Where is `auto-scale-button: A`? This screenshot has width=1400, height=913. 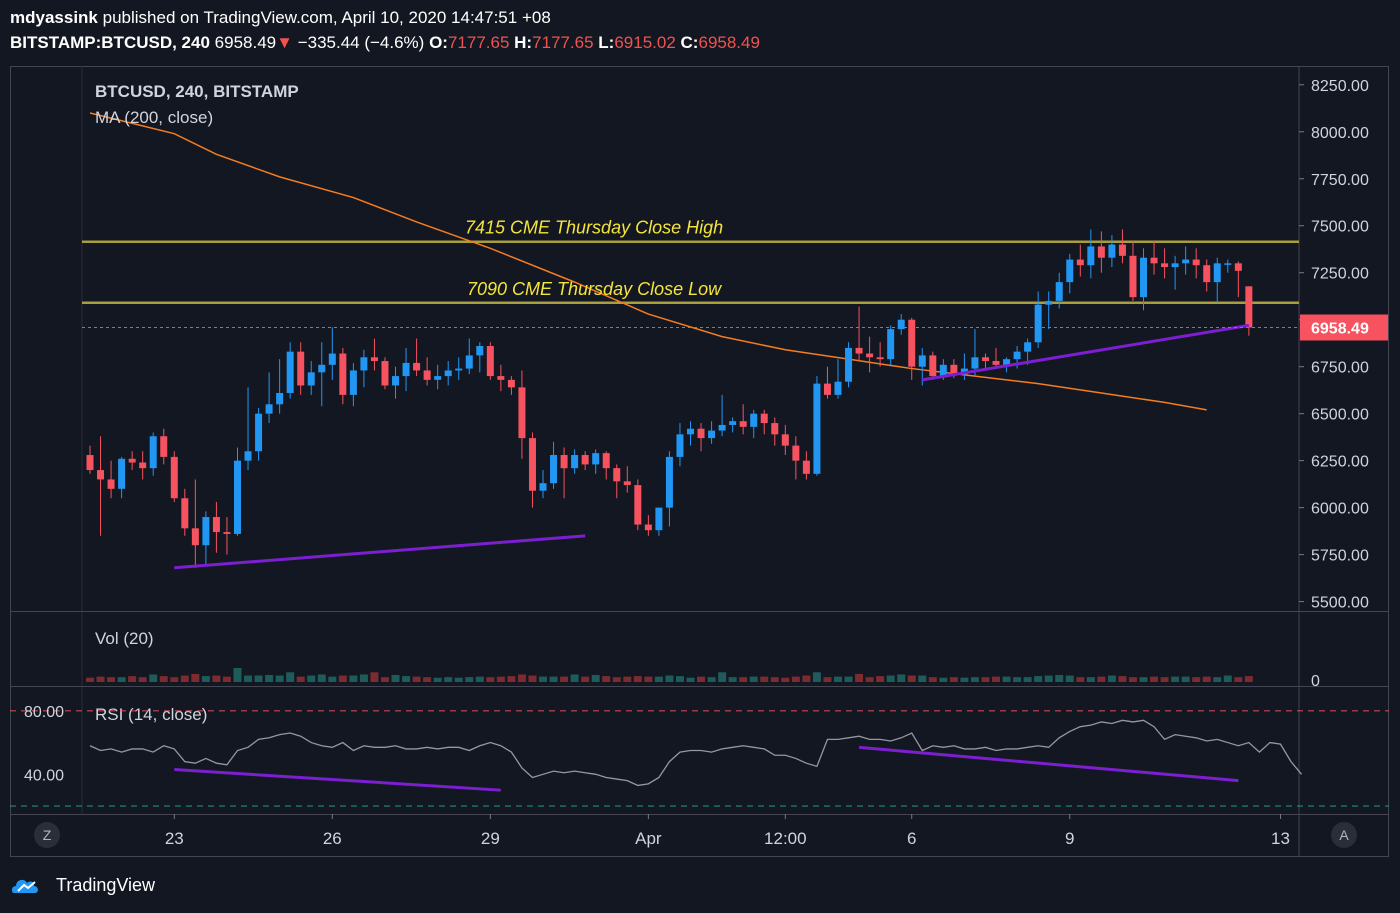 auto-scale-button: A is located at coordinates (1344, 835).